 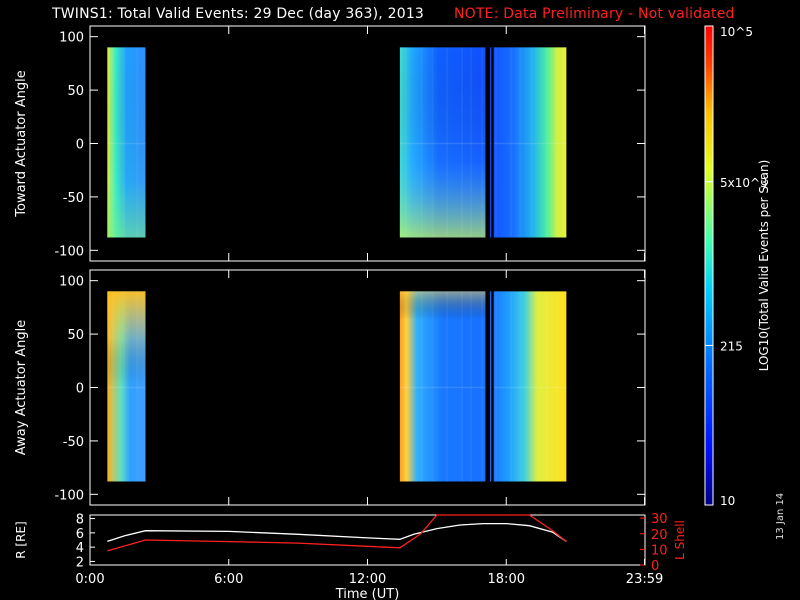 What do you see at coordinates (594, 14) in the screenshot?
I see `preliminary-note: NOTE: Data Preliminary - Not validated` at bounding box center [594, 14].